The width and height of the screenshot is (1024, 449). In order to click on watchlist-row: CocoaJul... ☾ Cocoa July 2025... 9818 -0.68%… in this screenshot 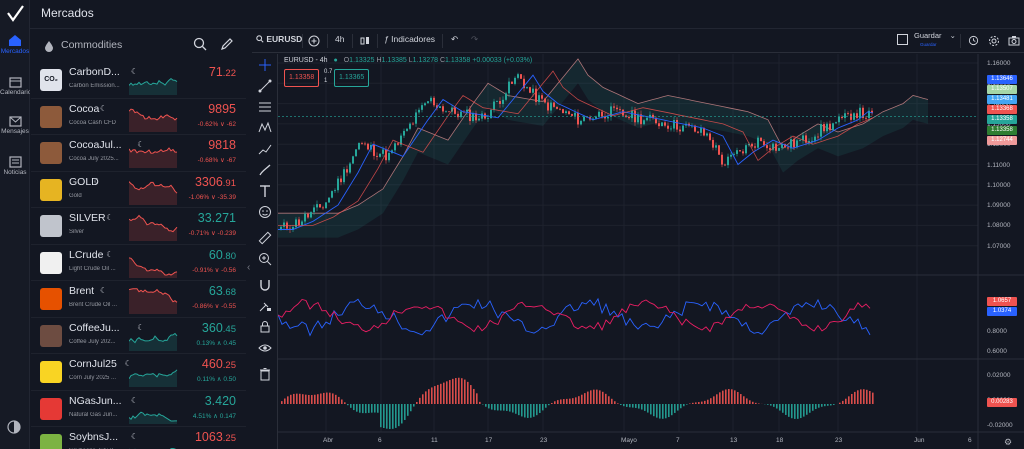, I will do `click(138, 153)`.